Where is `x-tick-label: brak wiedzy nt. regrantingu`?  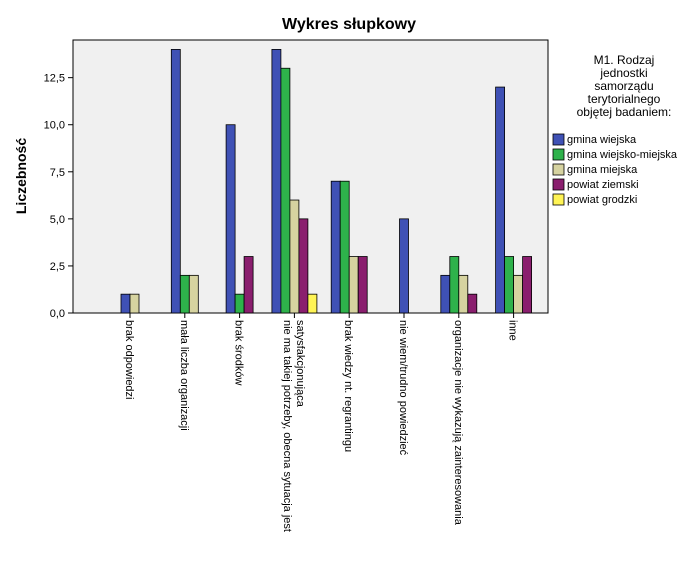 x-tick-label: brak wiedzy nt. regrantingu is located at coordinates (348, 386).